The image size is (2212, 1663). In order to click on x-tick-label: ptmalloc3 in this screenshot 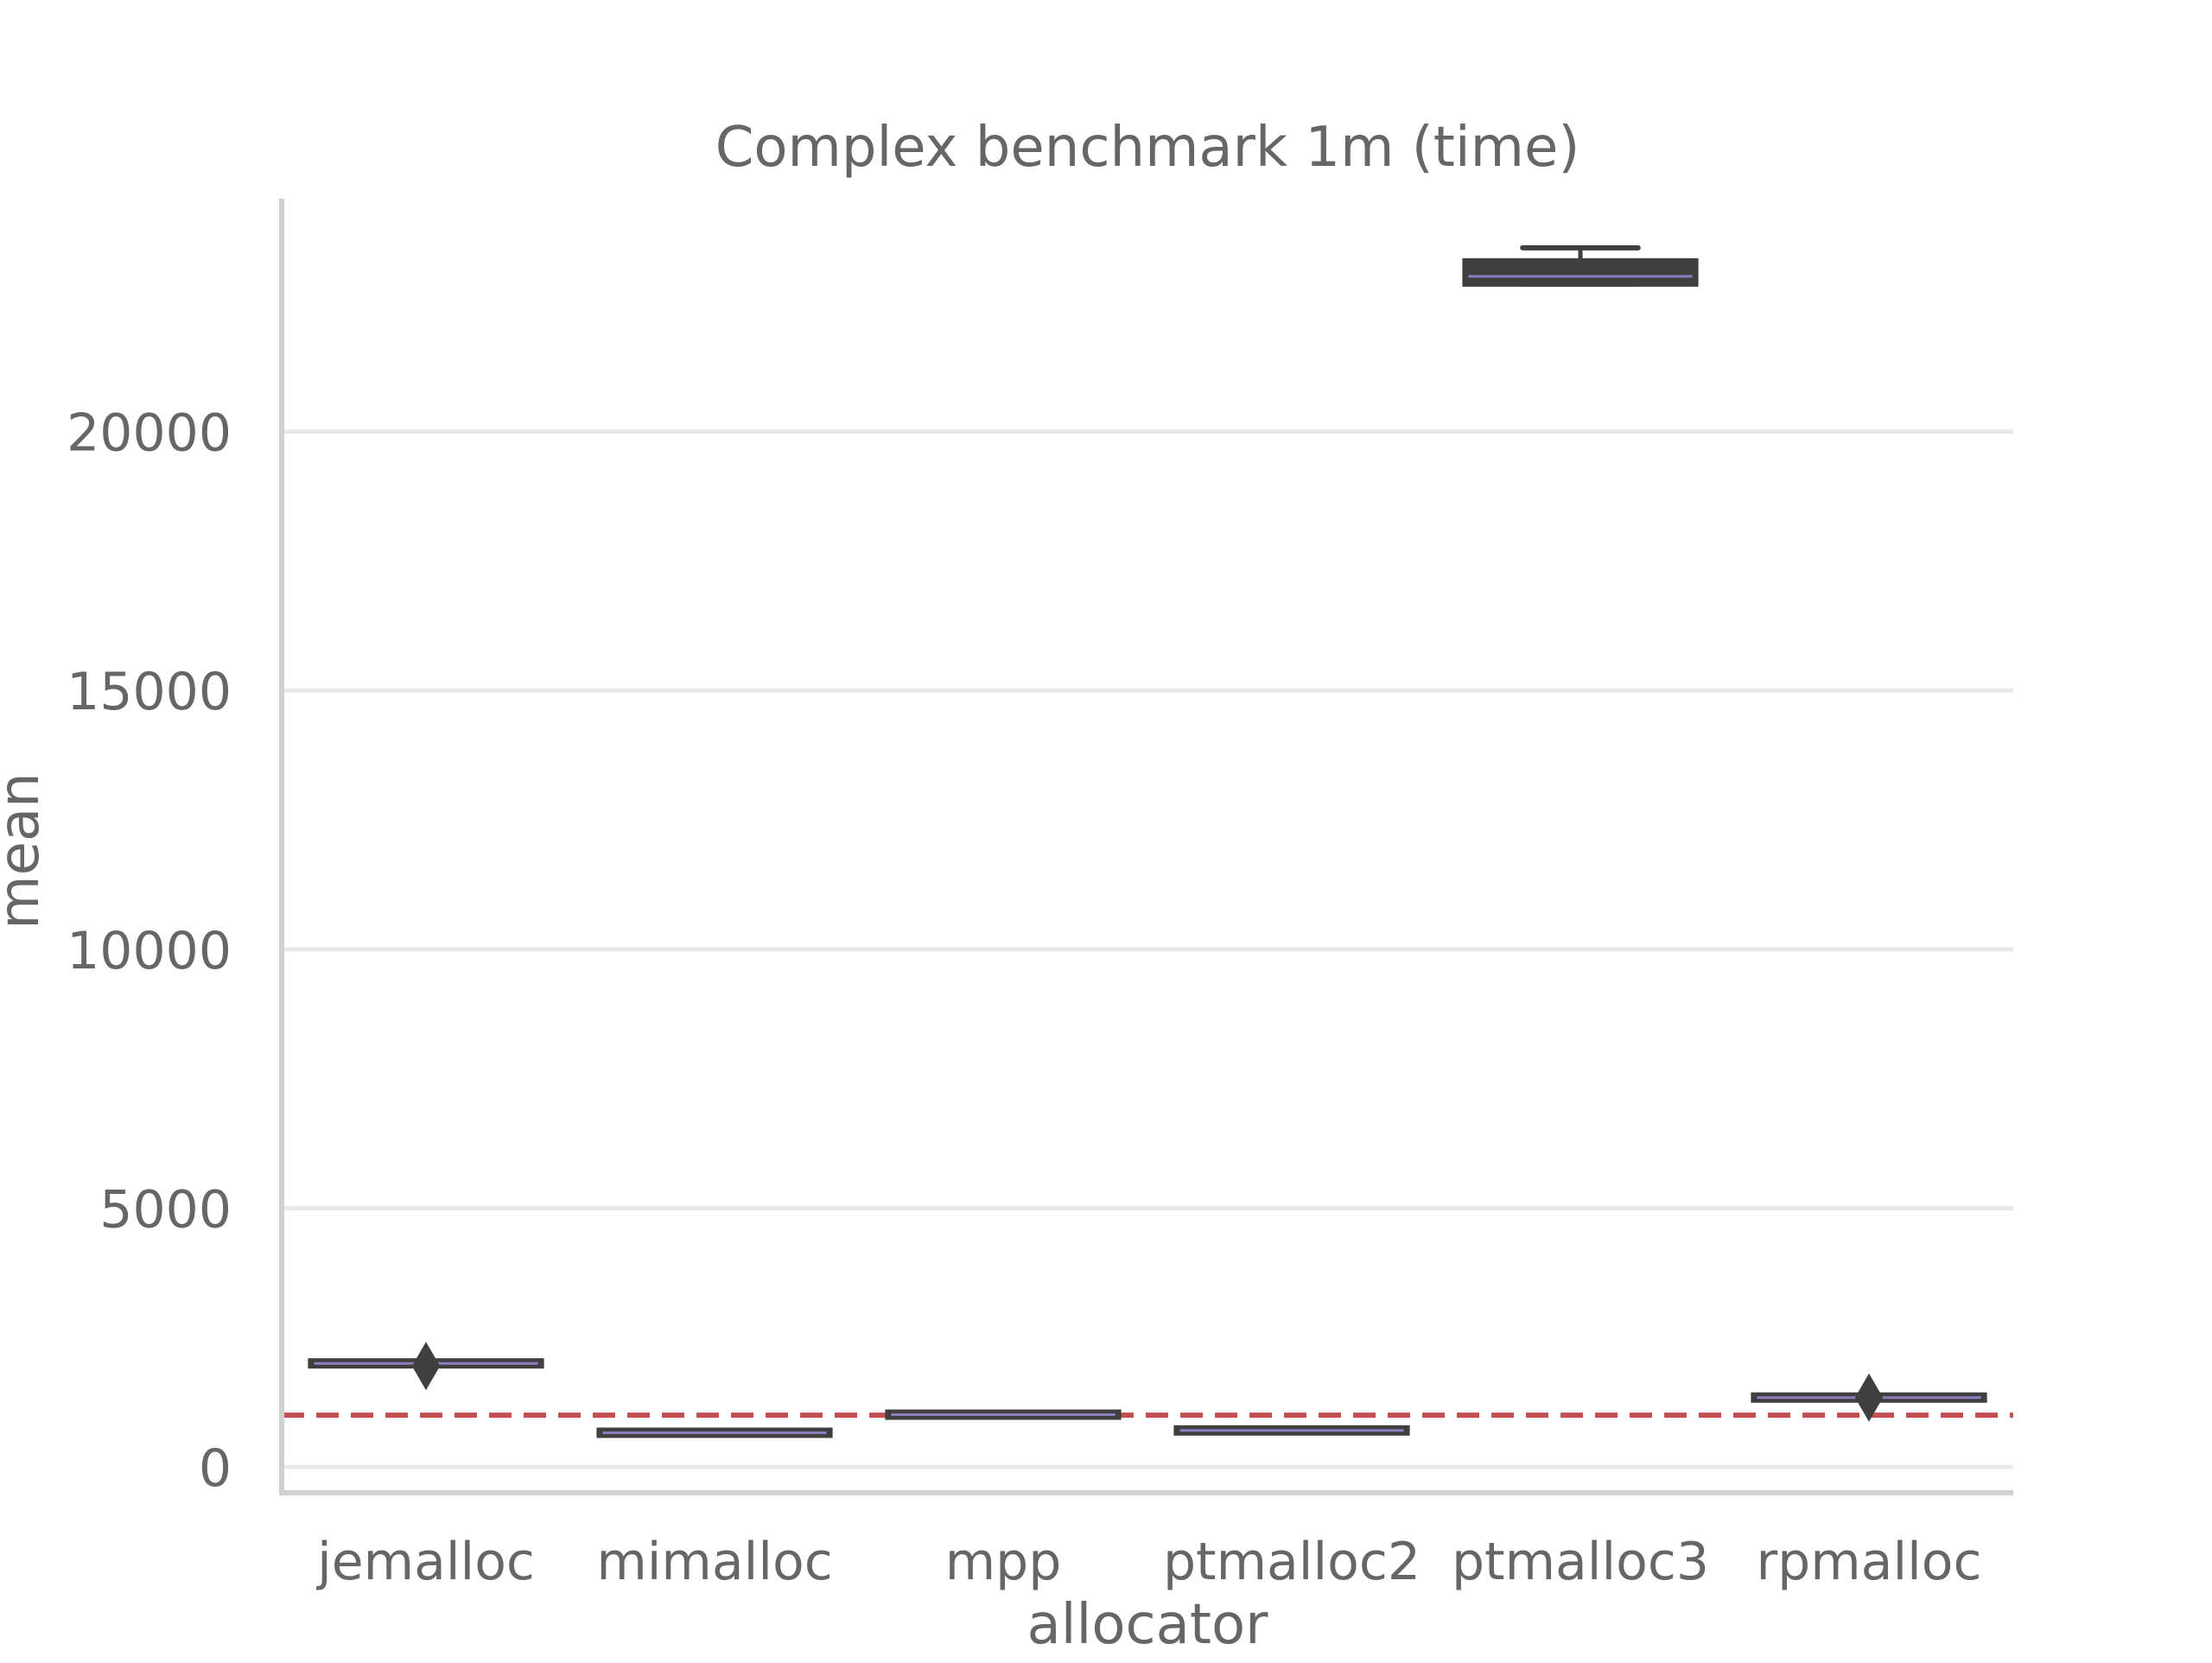, I will do `click(1580, 1562)`.